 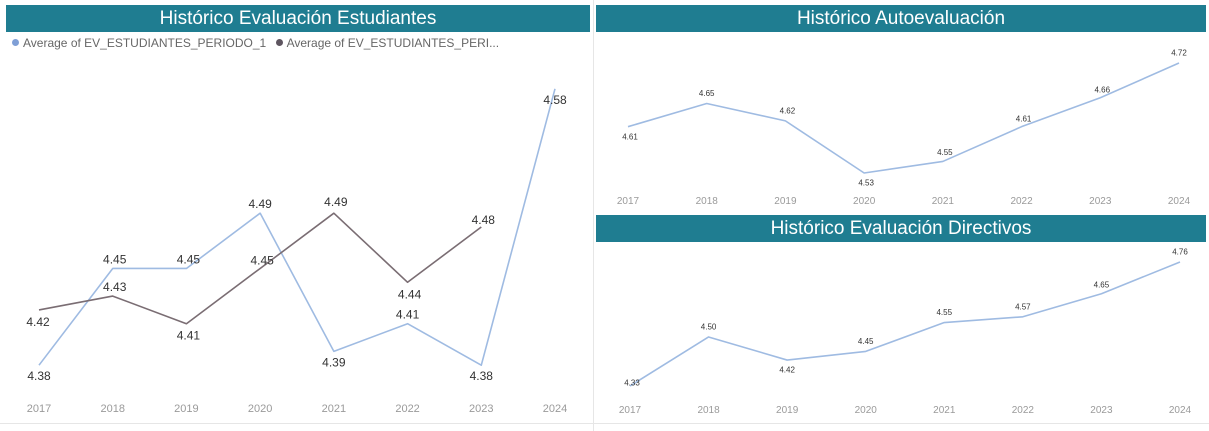 What do you see at coordinates (604, 423) in the screenshot?
I see `bottom-border` at bounding box center [604, 423].